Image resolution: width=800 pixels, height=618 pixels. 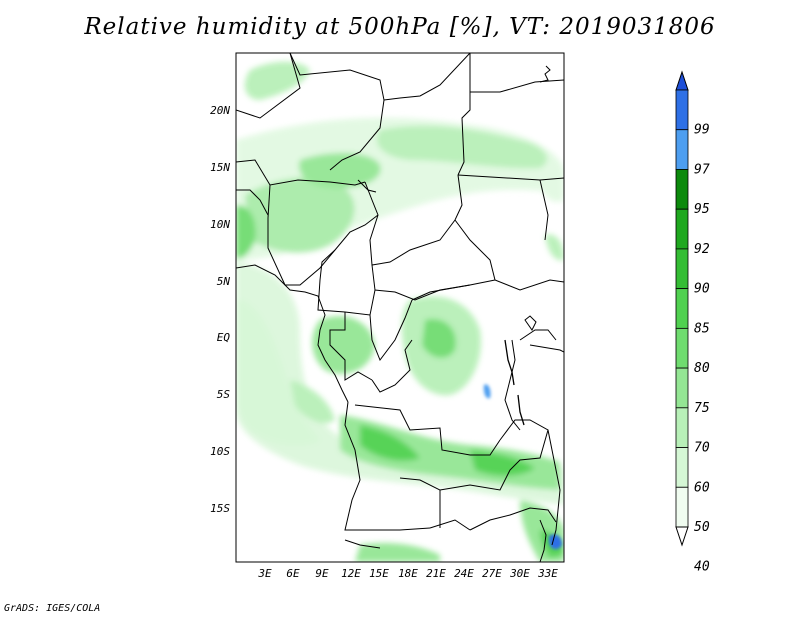 I want to click on lat-tick-label: 10S, so click(x=220, y=451).